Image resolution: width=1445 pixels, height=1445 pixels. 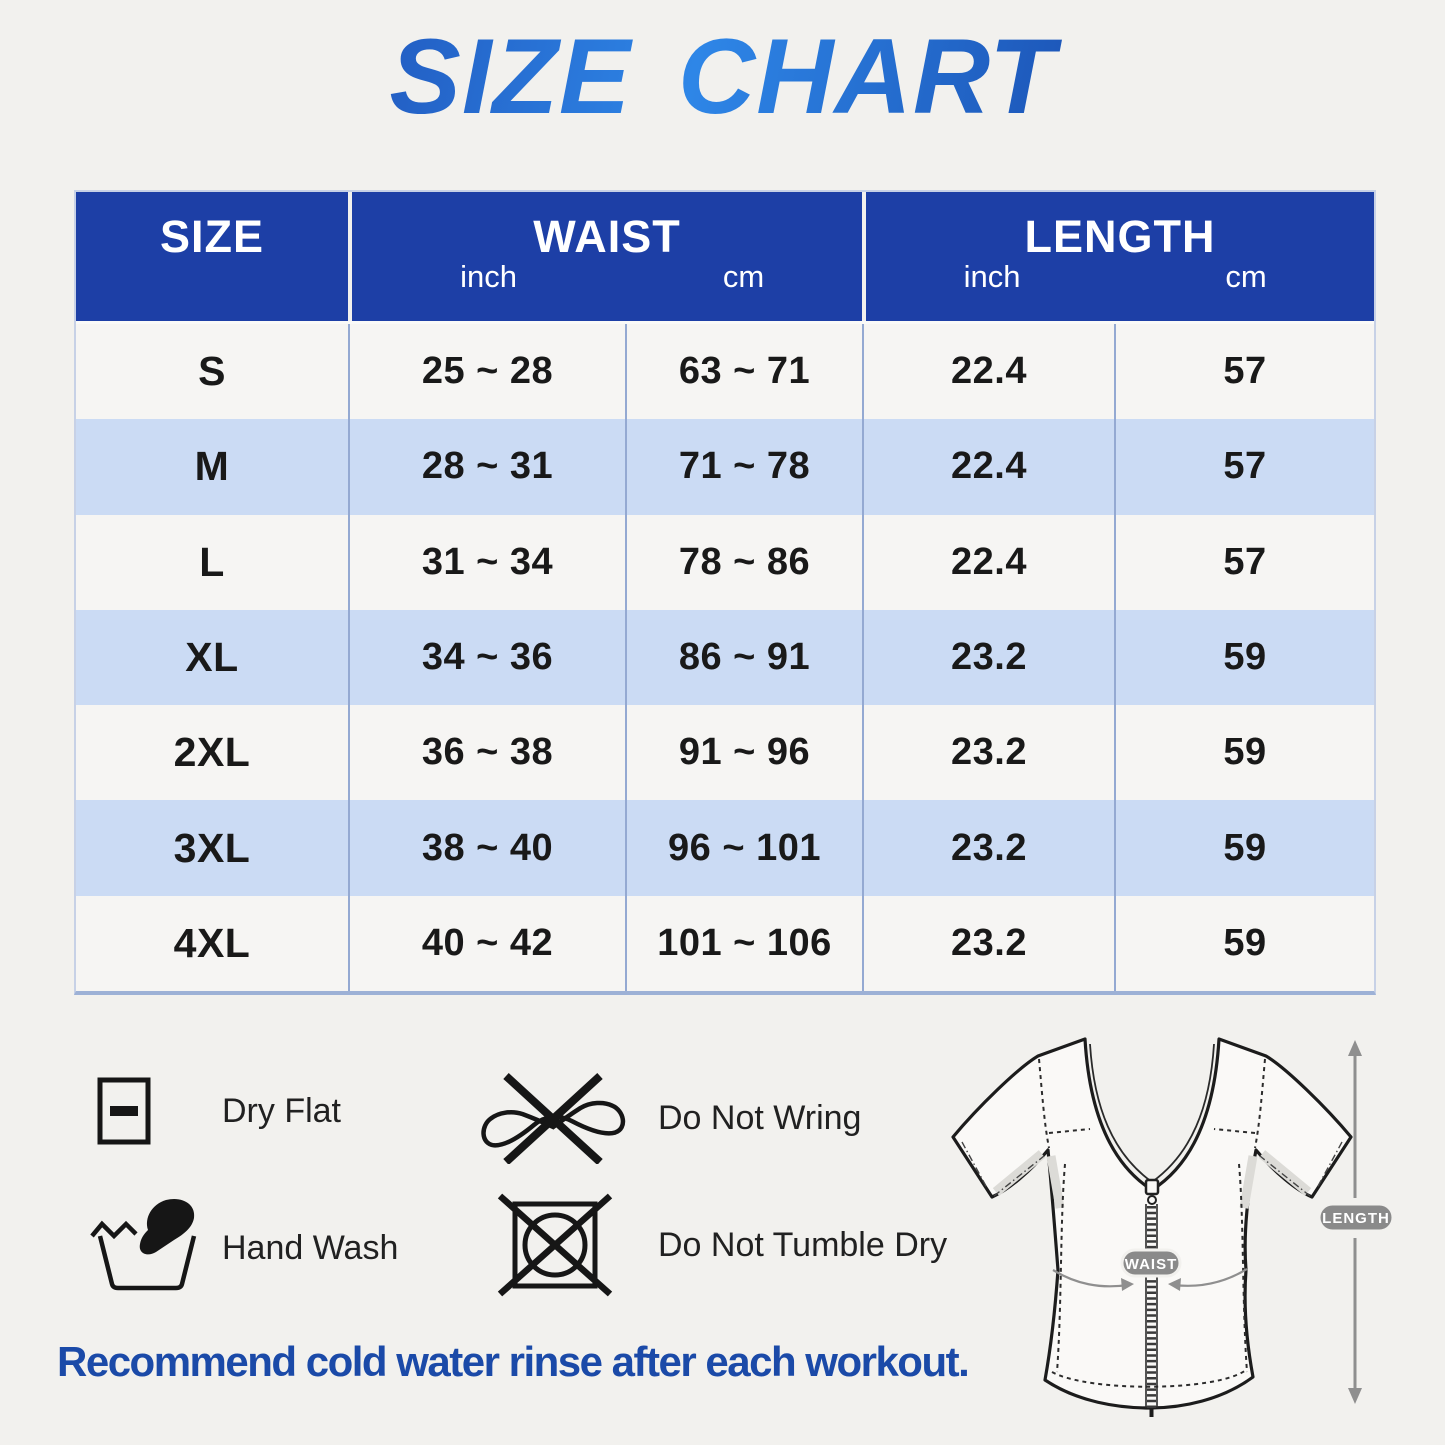 What do you see at coordinates (218, 1111) in the screenshot?
I see `care-item-dry-flat: Dry Flat` at bounding box center [218, 1111].